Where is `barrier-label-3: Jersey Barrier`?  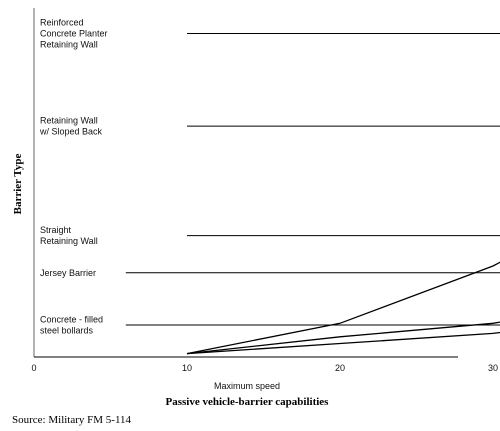 barrier-label-3: Jersey Barrier is located at coordinates (68, 273).